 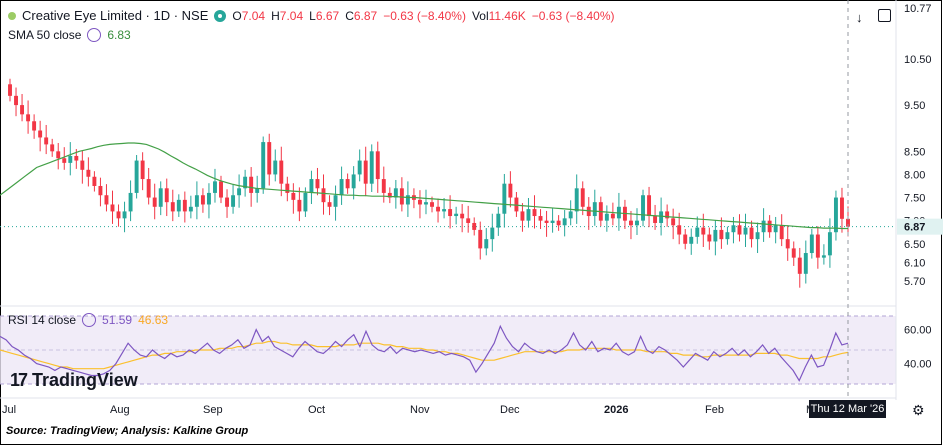 I want to click on tradingview-logo-icon: 17, so click(x=19, y=380).